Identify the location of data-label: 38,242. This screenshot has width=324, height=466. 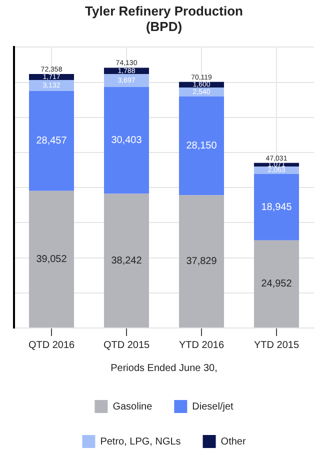
(126, 260).